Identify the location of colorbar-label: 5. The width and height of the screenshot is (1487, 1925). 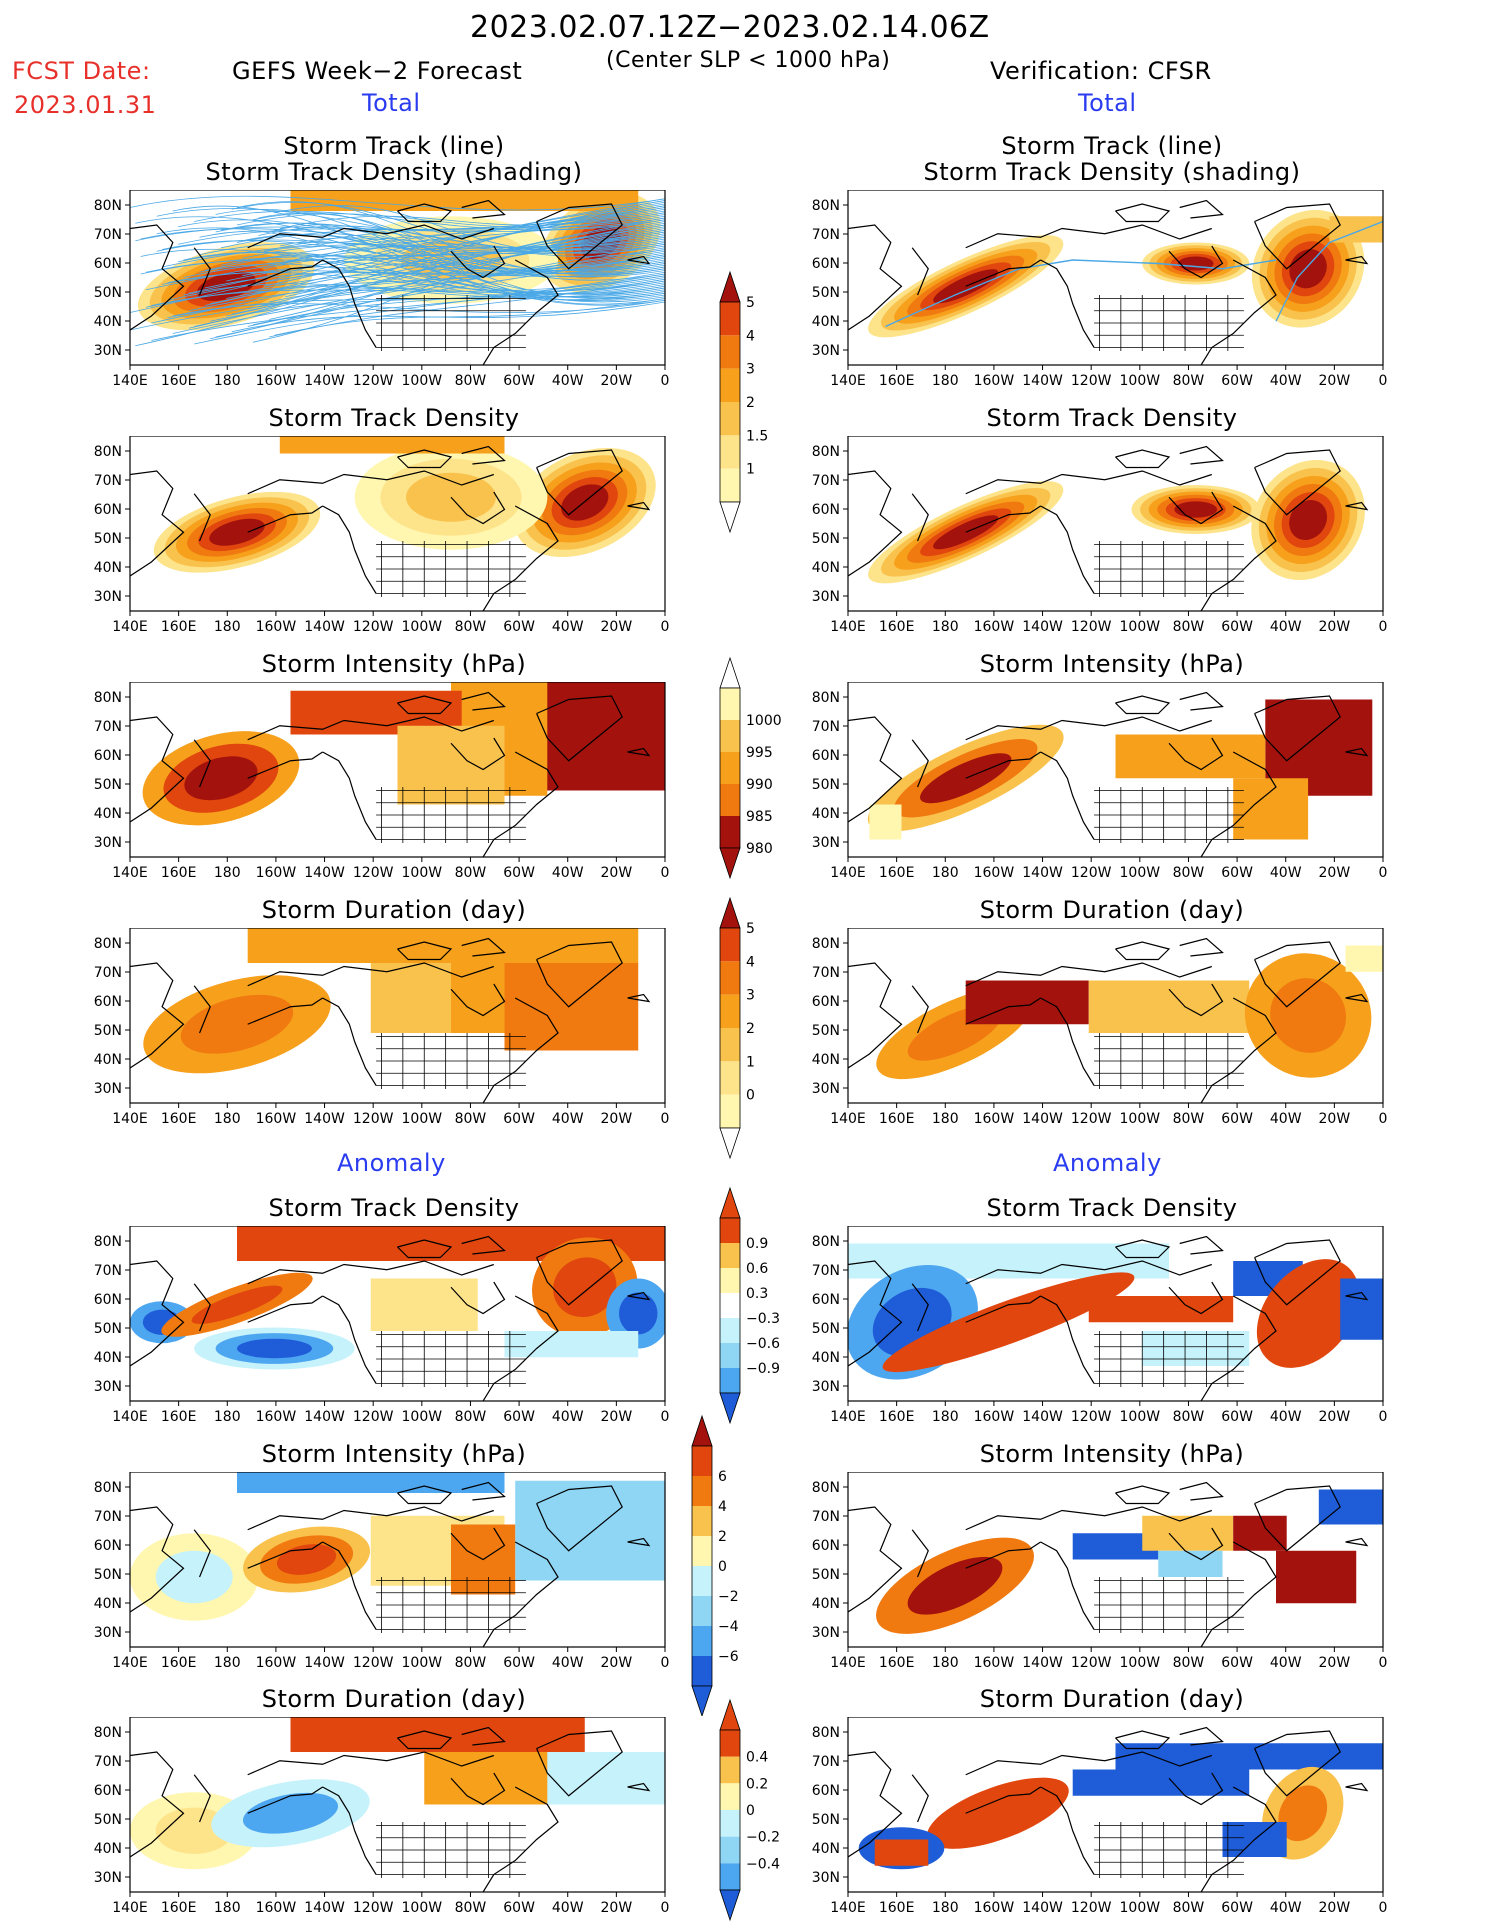
(750, 303).